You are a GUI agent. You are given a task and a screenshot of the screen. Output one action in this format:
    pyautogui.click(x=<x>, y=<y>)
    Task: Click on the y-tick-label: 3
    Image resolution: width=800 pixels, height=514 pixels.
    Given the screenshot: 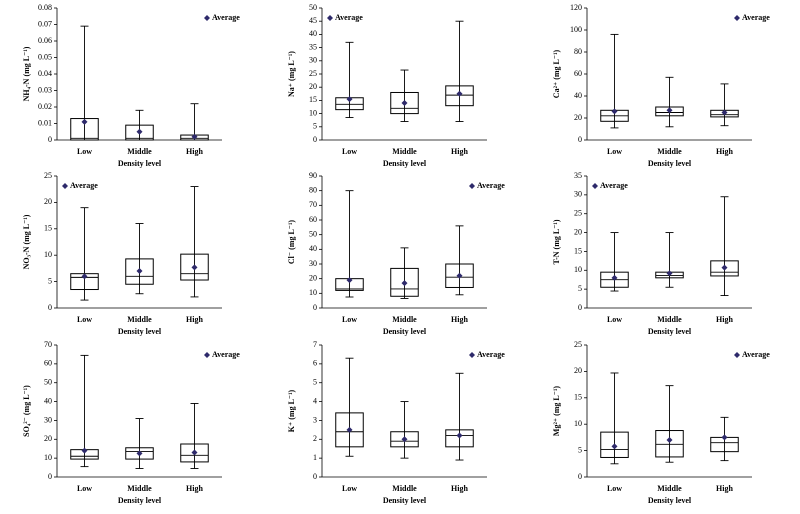 What is the action you would take?
    pyautogui.click(x=315, y=419)
    